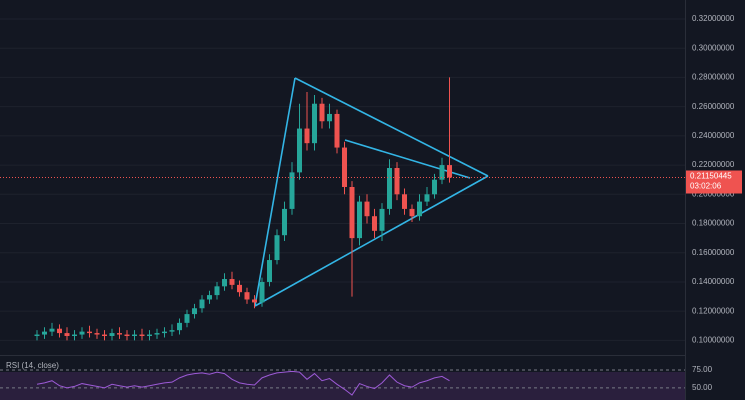 The height and width of the screenshot is (400, 745). What do you see at coordinates (713, 223) in the screenshot?
I see `y-tick-label: 0.18000000` at bounding box center [713, 223].